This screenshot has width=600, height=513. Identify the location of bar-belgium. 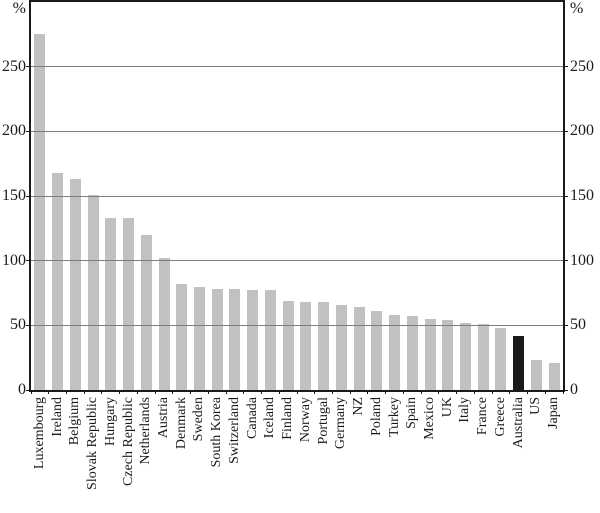
(75, 284).